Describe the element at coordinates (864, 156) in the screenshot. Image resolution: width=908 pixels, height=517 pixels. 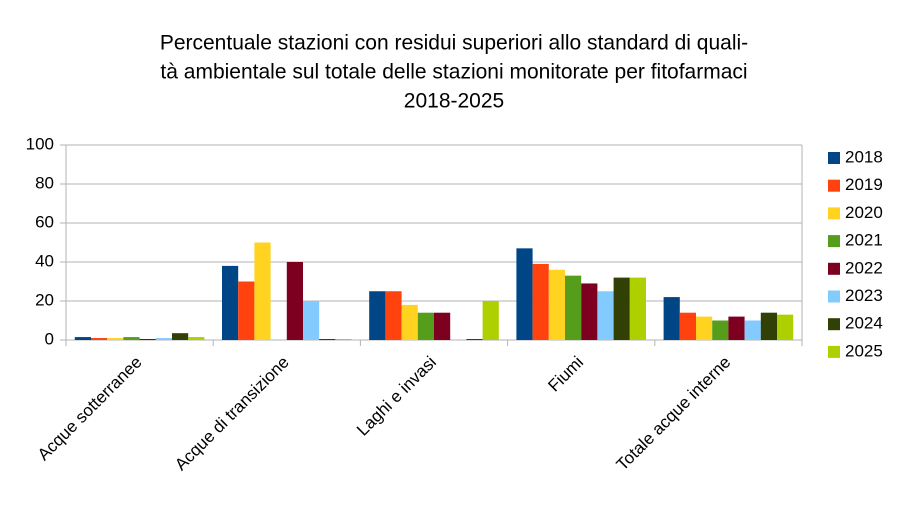
I see `legend-label: 2018` at that location.